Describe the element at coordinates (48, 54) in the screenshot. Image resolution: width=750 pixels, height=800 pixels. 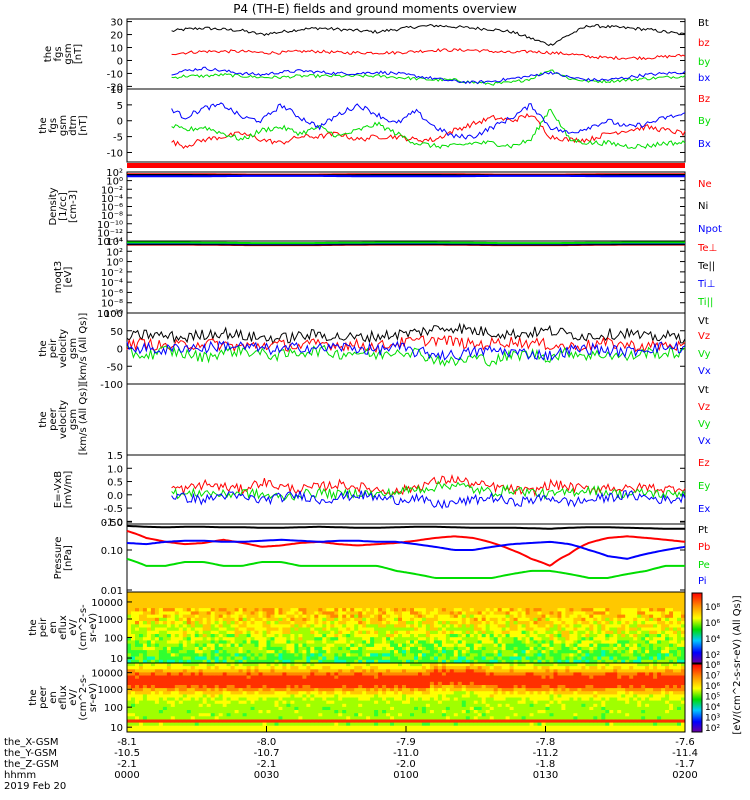
I see `y-axis-label: the` at that location.